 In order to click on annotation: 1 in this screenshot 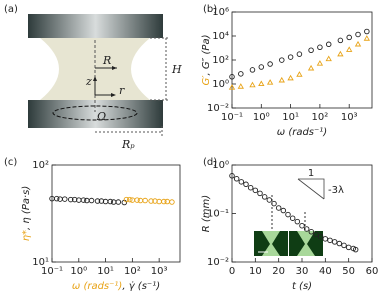, I will do `click(311, 173)`.